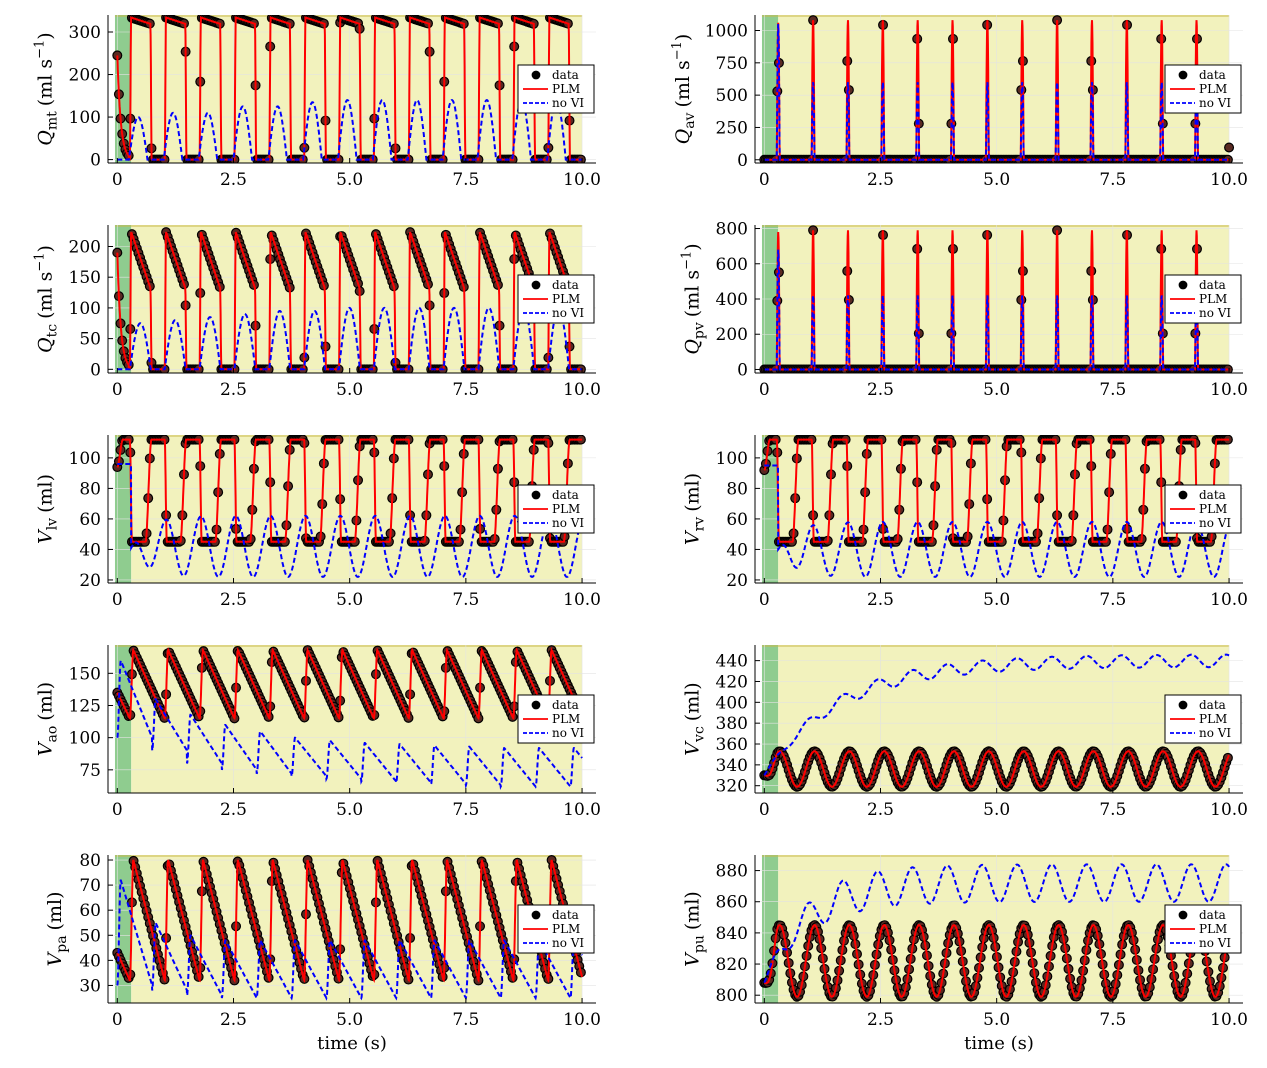 The width and height of the screenshot is (1267, 1068). What do you see at coordinates (997, 92) in the screenshot?
I see `series-line-novi` at bounding box center [997, 92].